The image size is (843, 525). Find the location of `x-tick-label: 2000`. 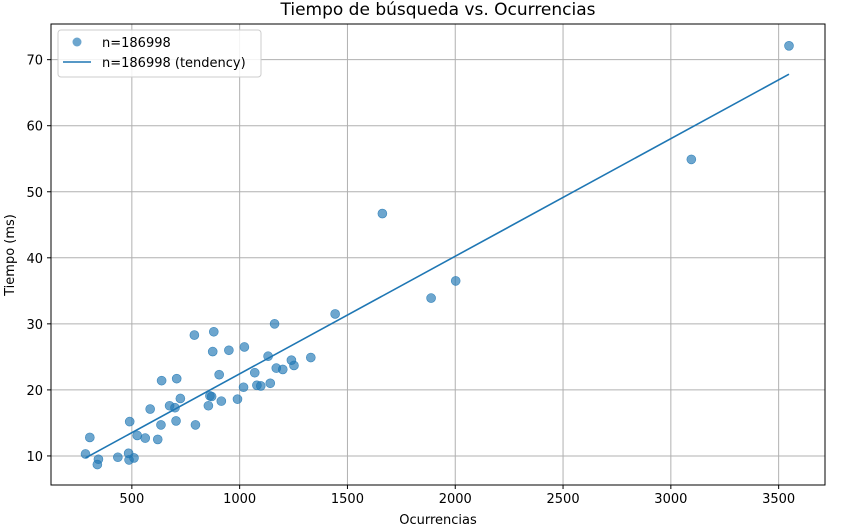

x-tick-label: 2000 is located at coordinates (455, 499).